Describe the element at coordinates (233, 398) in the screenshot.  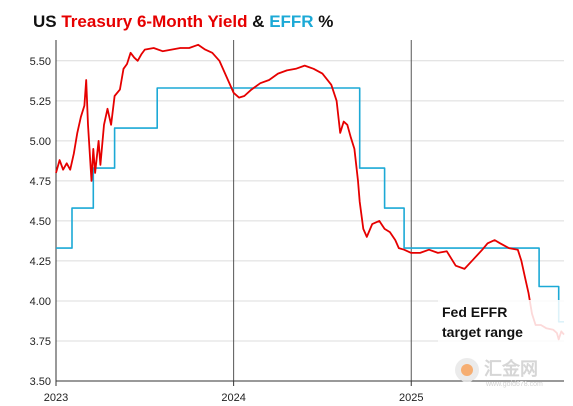
I see `x-tick-label: 2024` at that location.